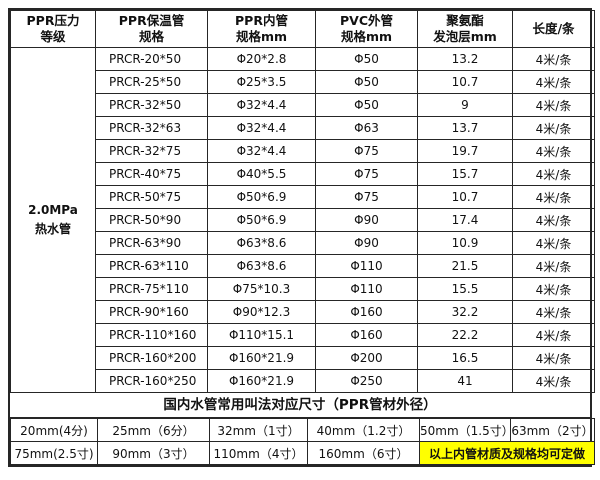 The height and width of the screenshot is (480, 600). What do you see at coordinates (151, 82) in the screenshot?
I see `insulation-spec-cell: PRCR-25*50` at bounding box center [151, 82].